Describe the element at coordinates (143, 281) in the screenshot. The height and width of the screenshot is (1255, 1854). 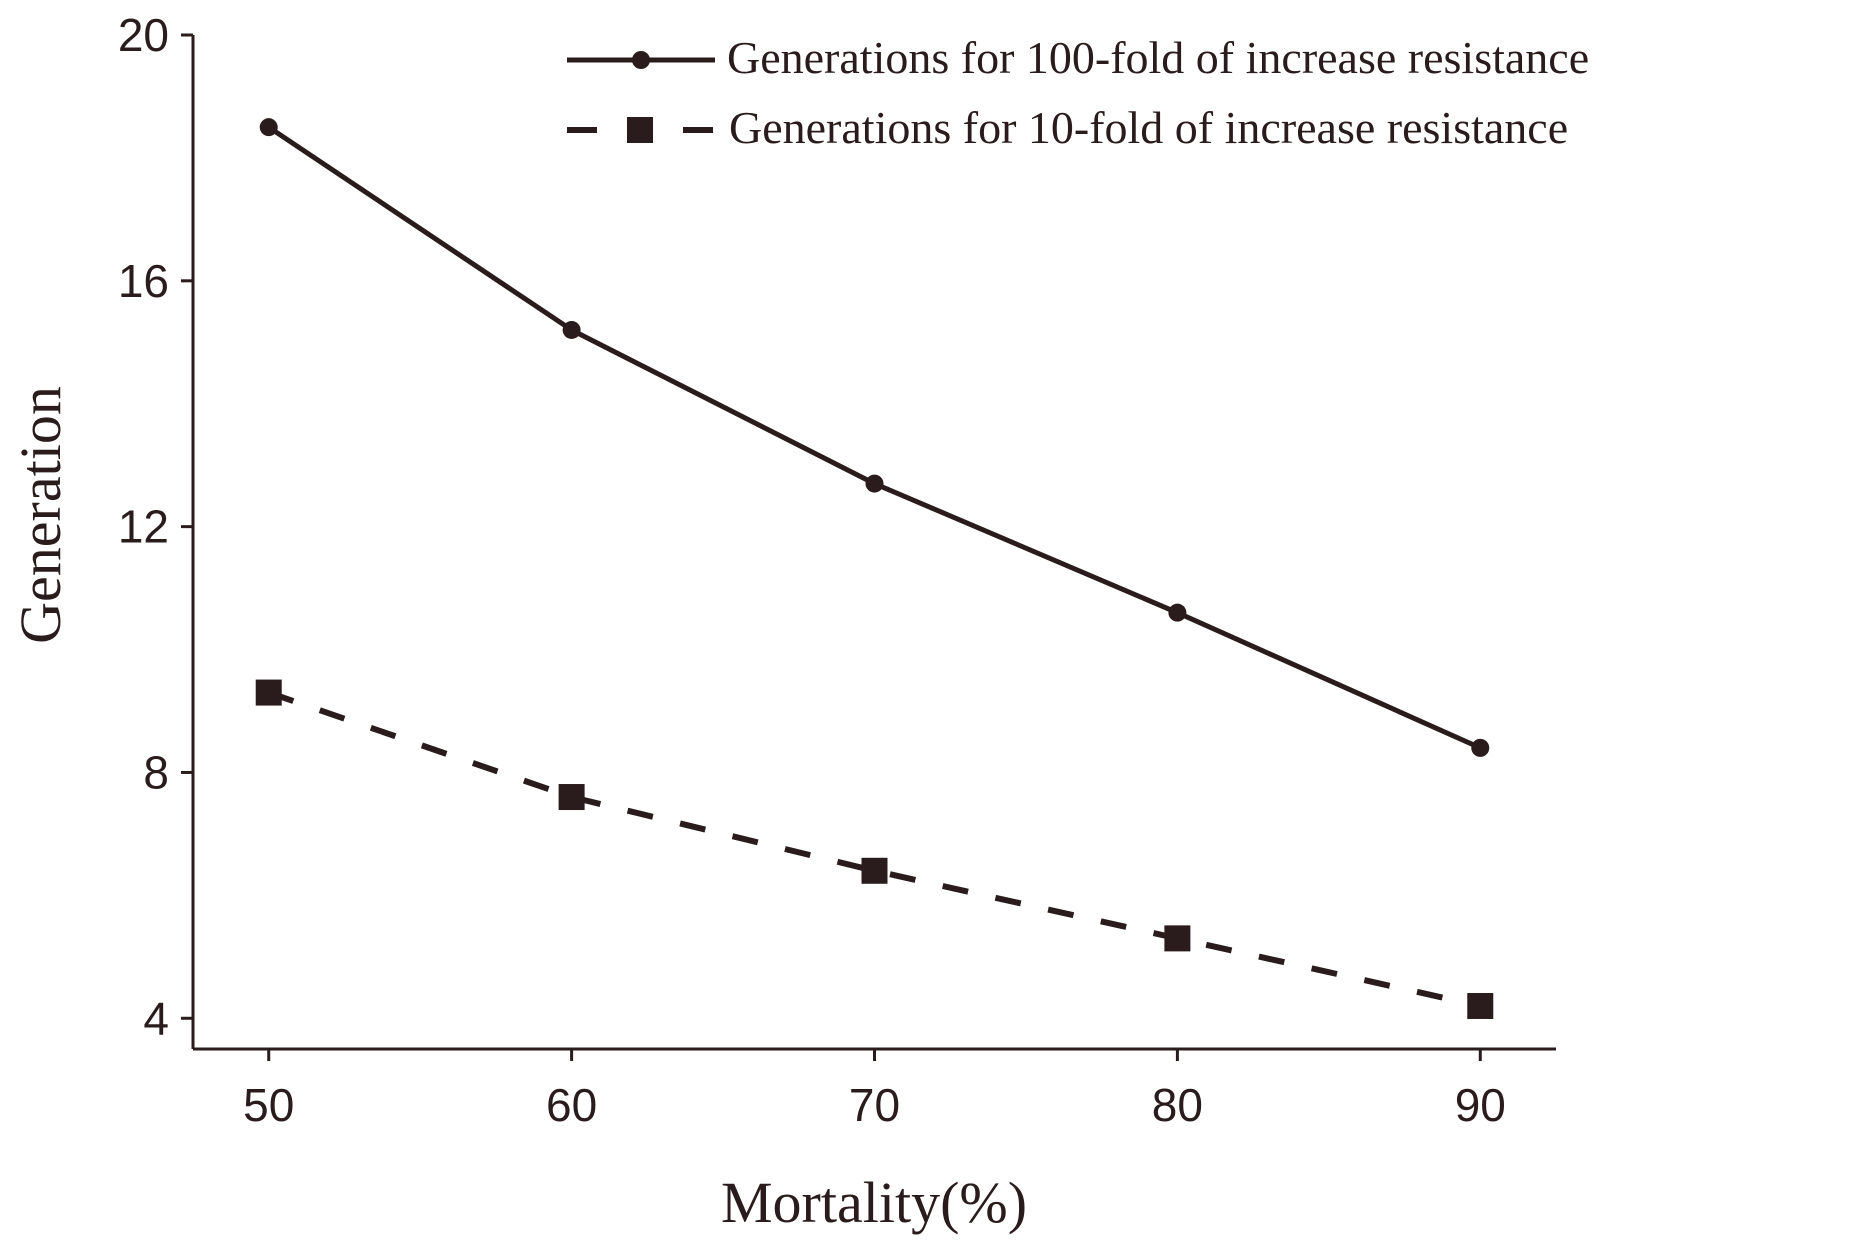
I see `y-tick-label-16: 16` at that location.